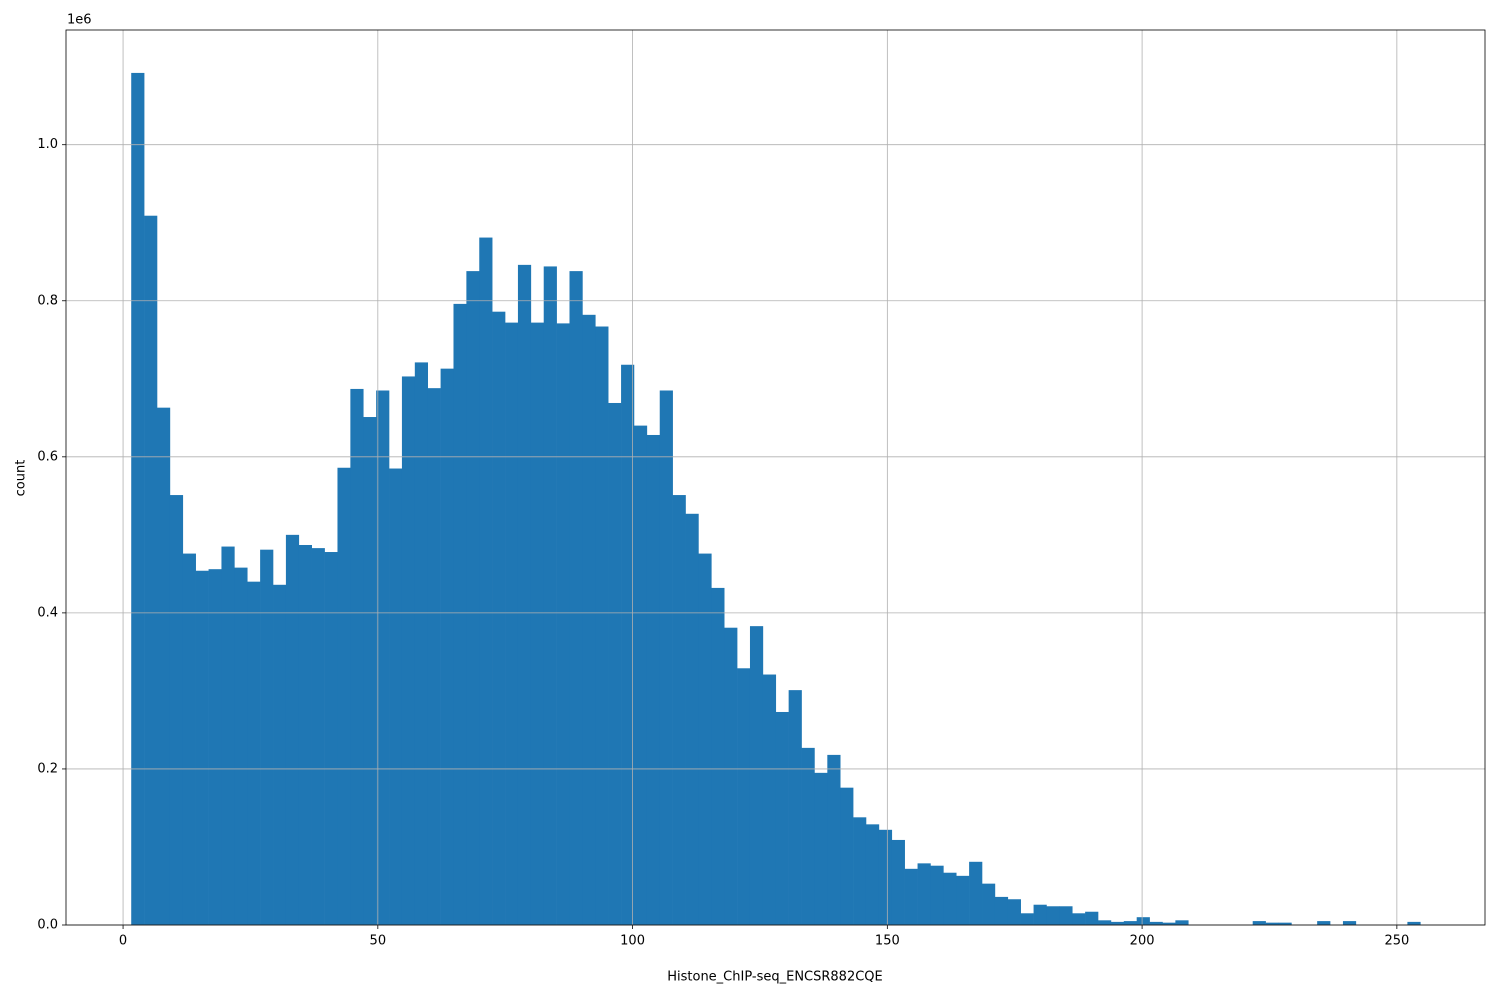 The width and height of the screenshot is (1500, 1000). What do you see at coordinates (775, 977) in the screenshot?
I see `x-axis-label: Histone_ChIP-seq_ENCSR882CQE` at bounding box center [775, 977].